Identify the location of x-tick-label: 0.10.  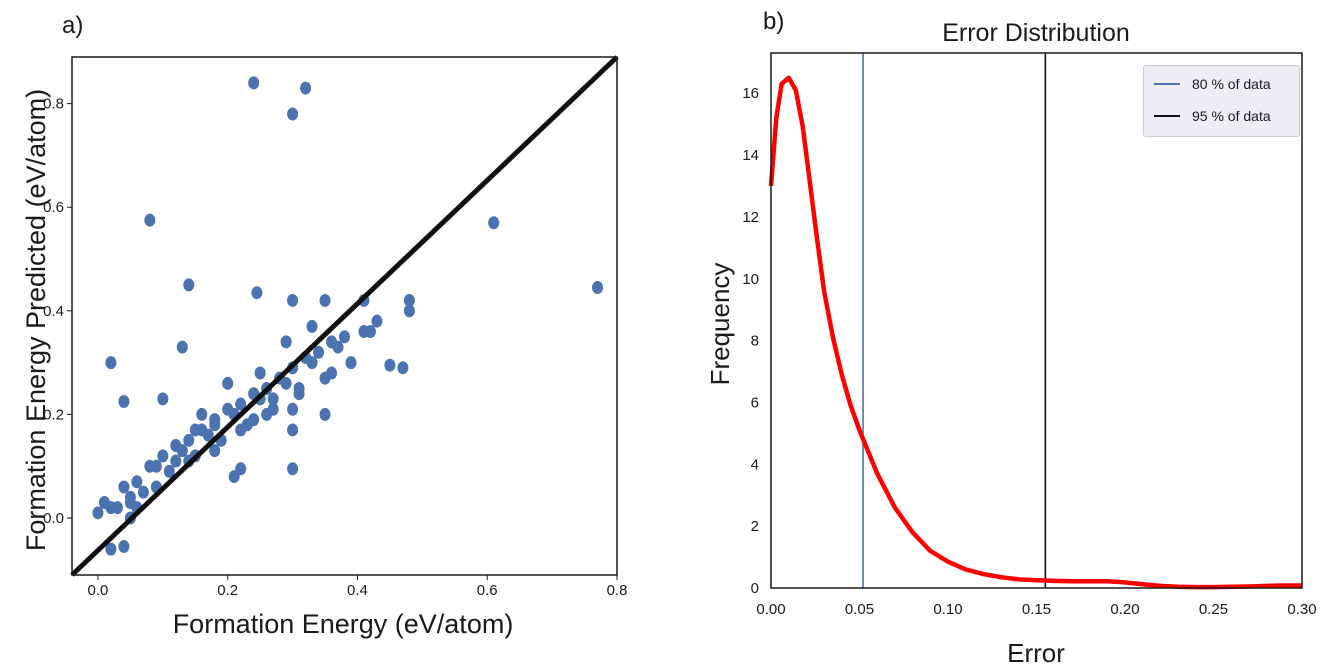
(947, 609).